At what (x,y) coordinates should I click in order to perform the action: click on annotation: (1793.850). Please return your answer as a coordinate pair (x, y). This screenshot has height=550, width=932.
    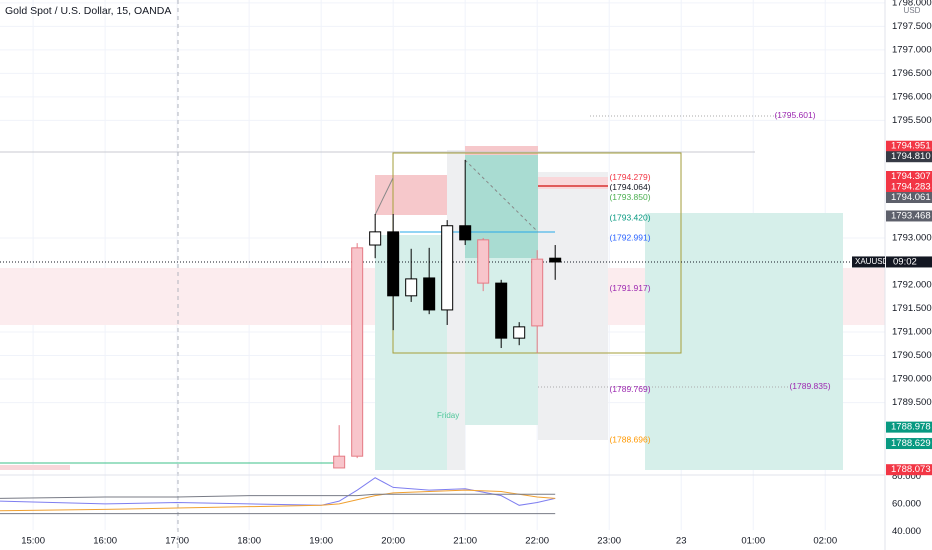
    Looking at the image, I should click on (629, 197).